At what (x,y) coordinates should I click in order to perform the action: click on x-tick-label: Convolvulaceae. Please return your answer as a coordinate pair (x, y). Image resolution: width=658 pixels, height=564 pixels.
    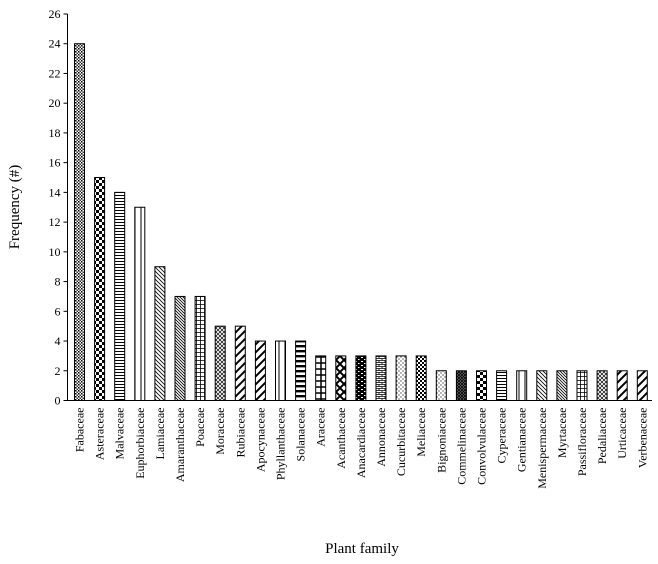
    Looking at the image, I should click on (482, 446).